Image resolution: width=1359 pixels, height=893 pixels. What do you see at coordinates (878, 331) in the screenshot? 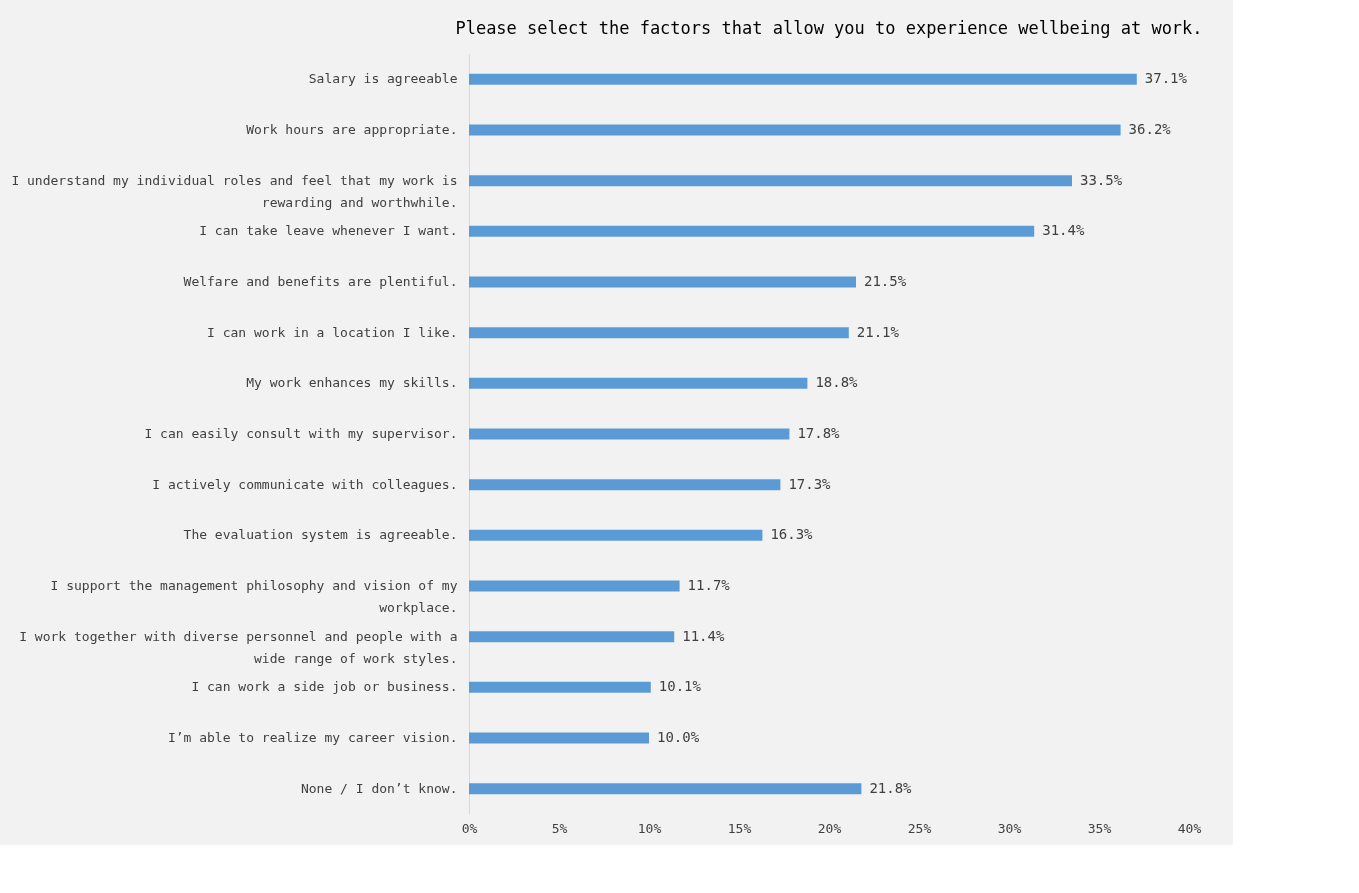
I see `data-label: 21.1%` at bounding box center [878, 331].